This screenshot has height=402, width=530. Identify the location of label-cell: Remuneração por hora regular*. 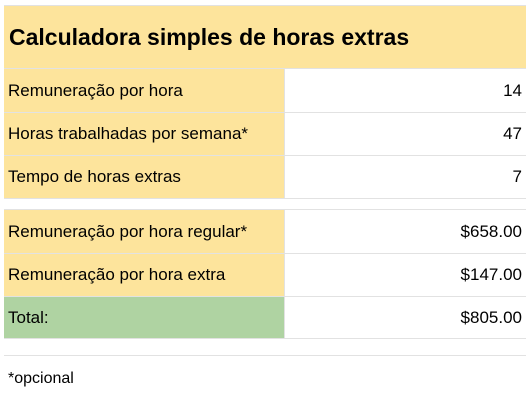
(144, 231).